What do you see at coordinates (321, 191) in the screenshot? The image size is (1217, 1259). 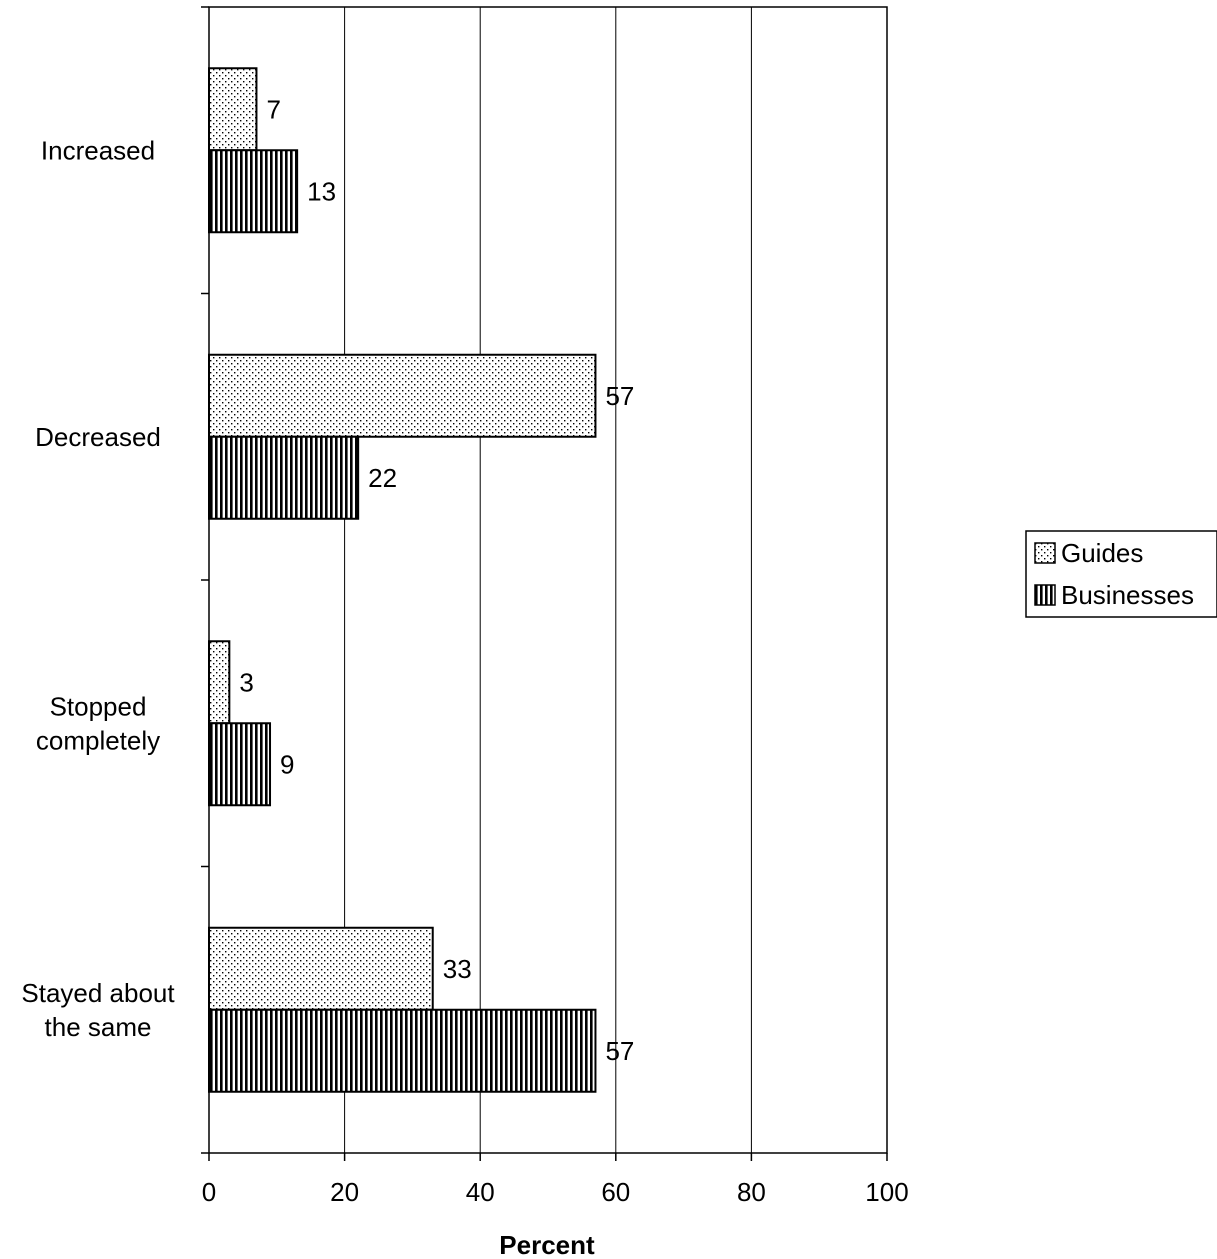 I see `data-label: 13` at bounding box center [321, 191].